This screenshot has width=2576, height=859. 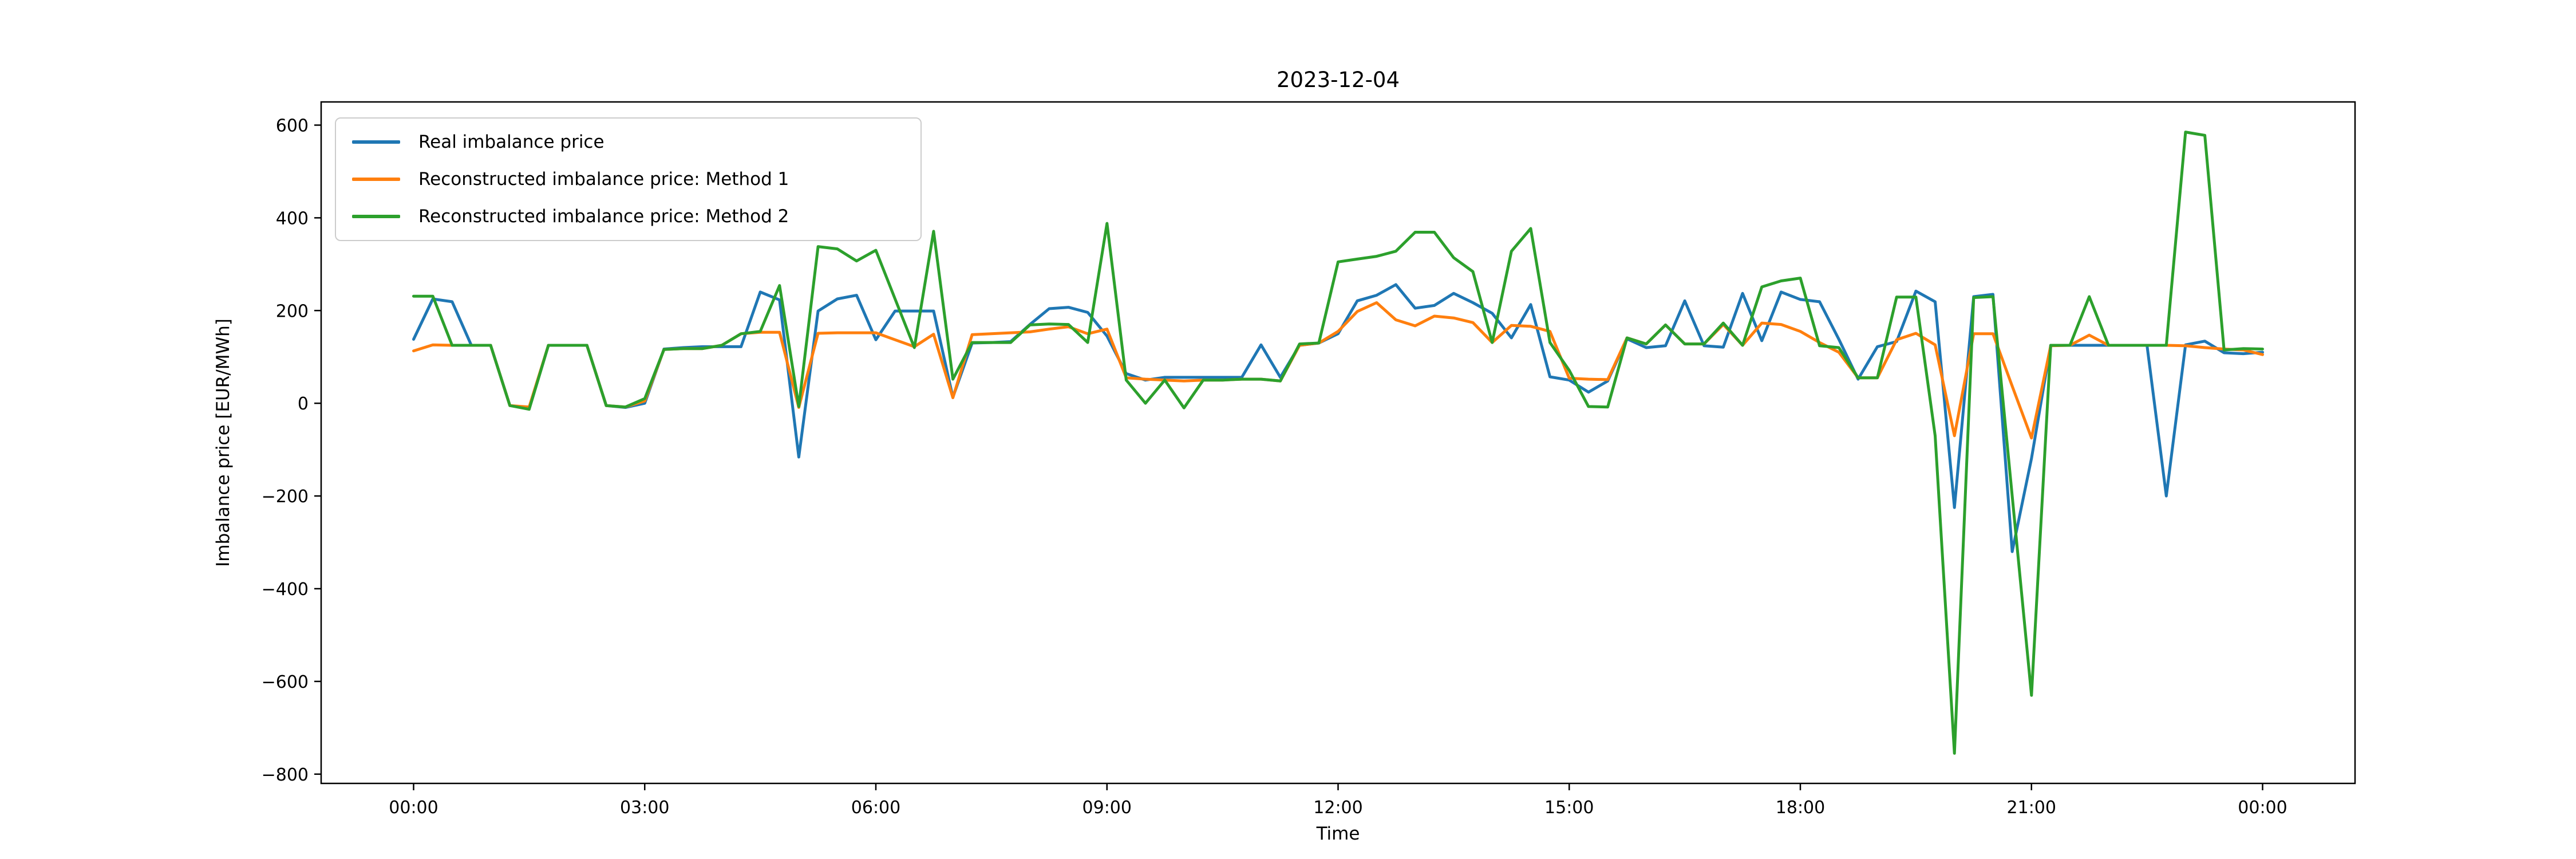 What do you see at coordinates (1569, 808) in the screenshot?
I see `x-tick-label: 15:00` at bounding box center [1569, 808].